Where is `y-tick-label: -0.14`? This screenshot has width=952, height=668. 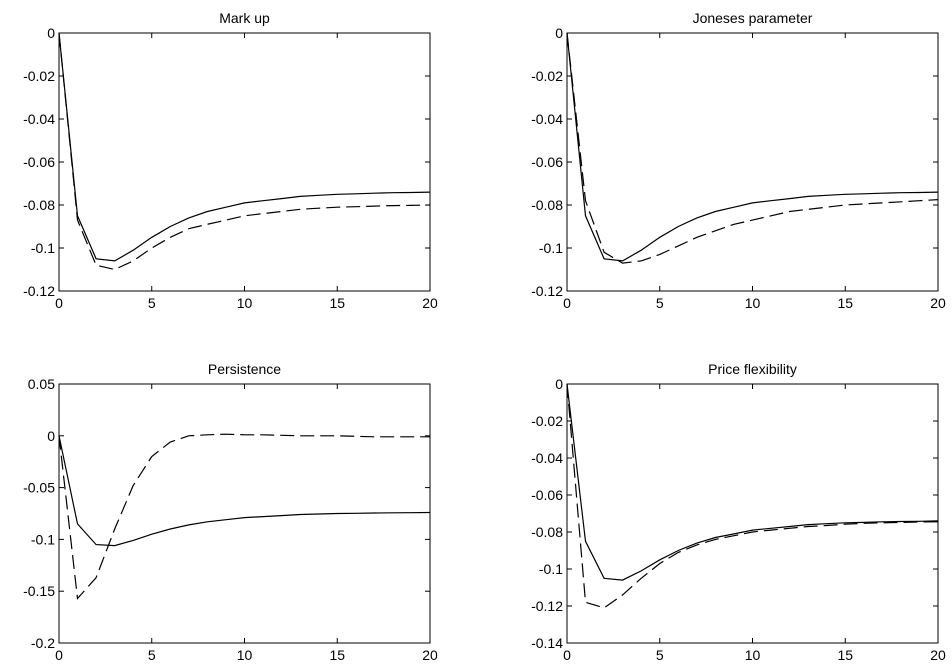
y-tick-label: -0.14 is located at coordinates (547, 643).